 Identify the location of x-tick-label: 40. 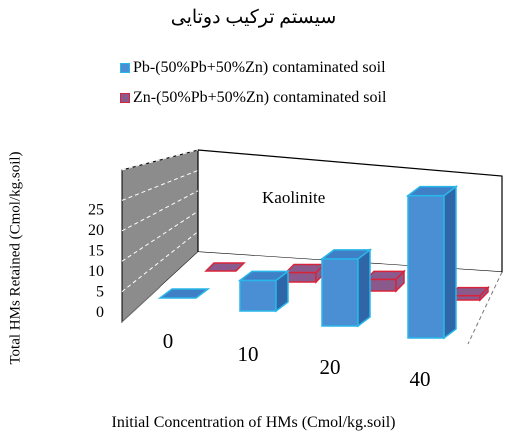
(420, 379).